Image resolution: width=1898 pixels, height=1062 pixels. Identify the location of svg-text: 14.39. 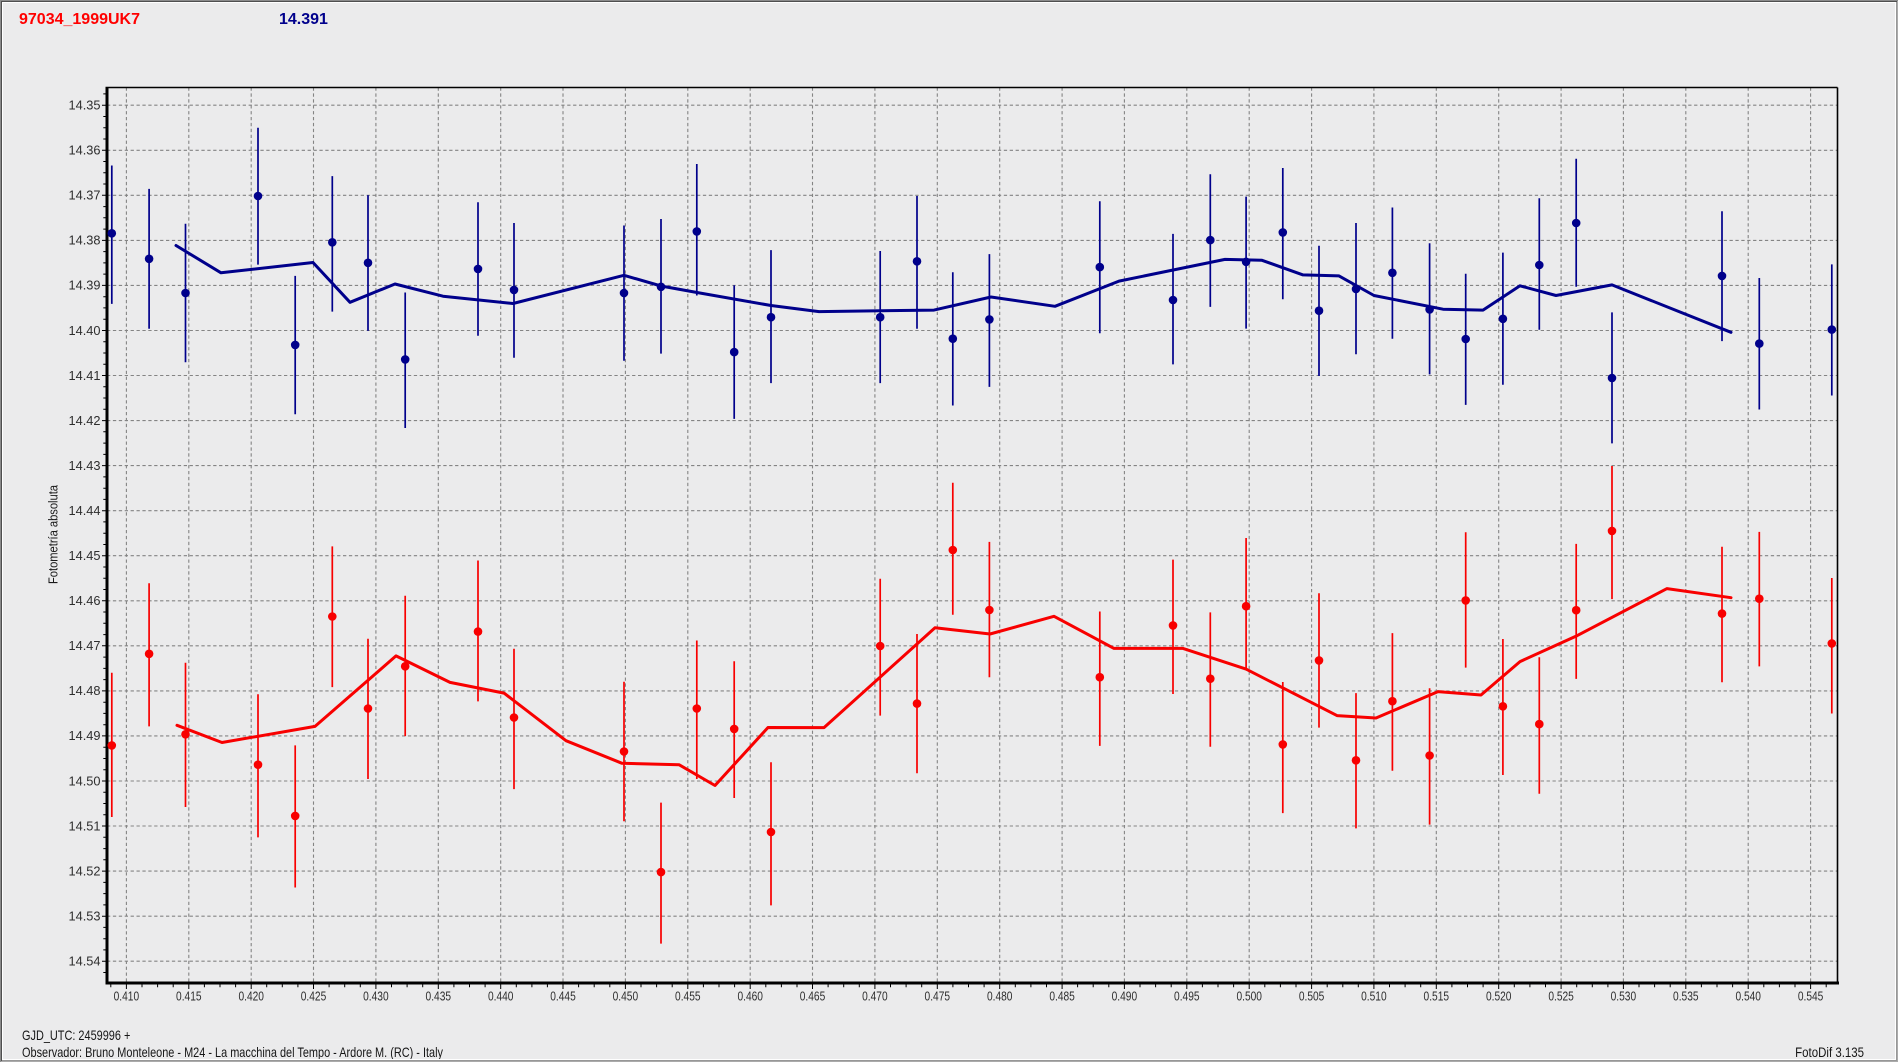
(85, 286).